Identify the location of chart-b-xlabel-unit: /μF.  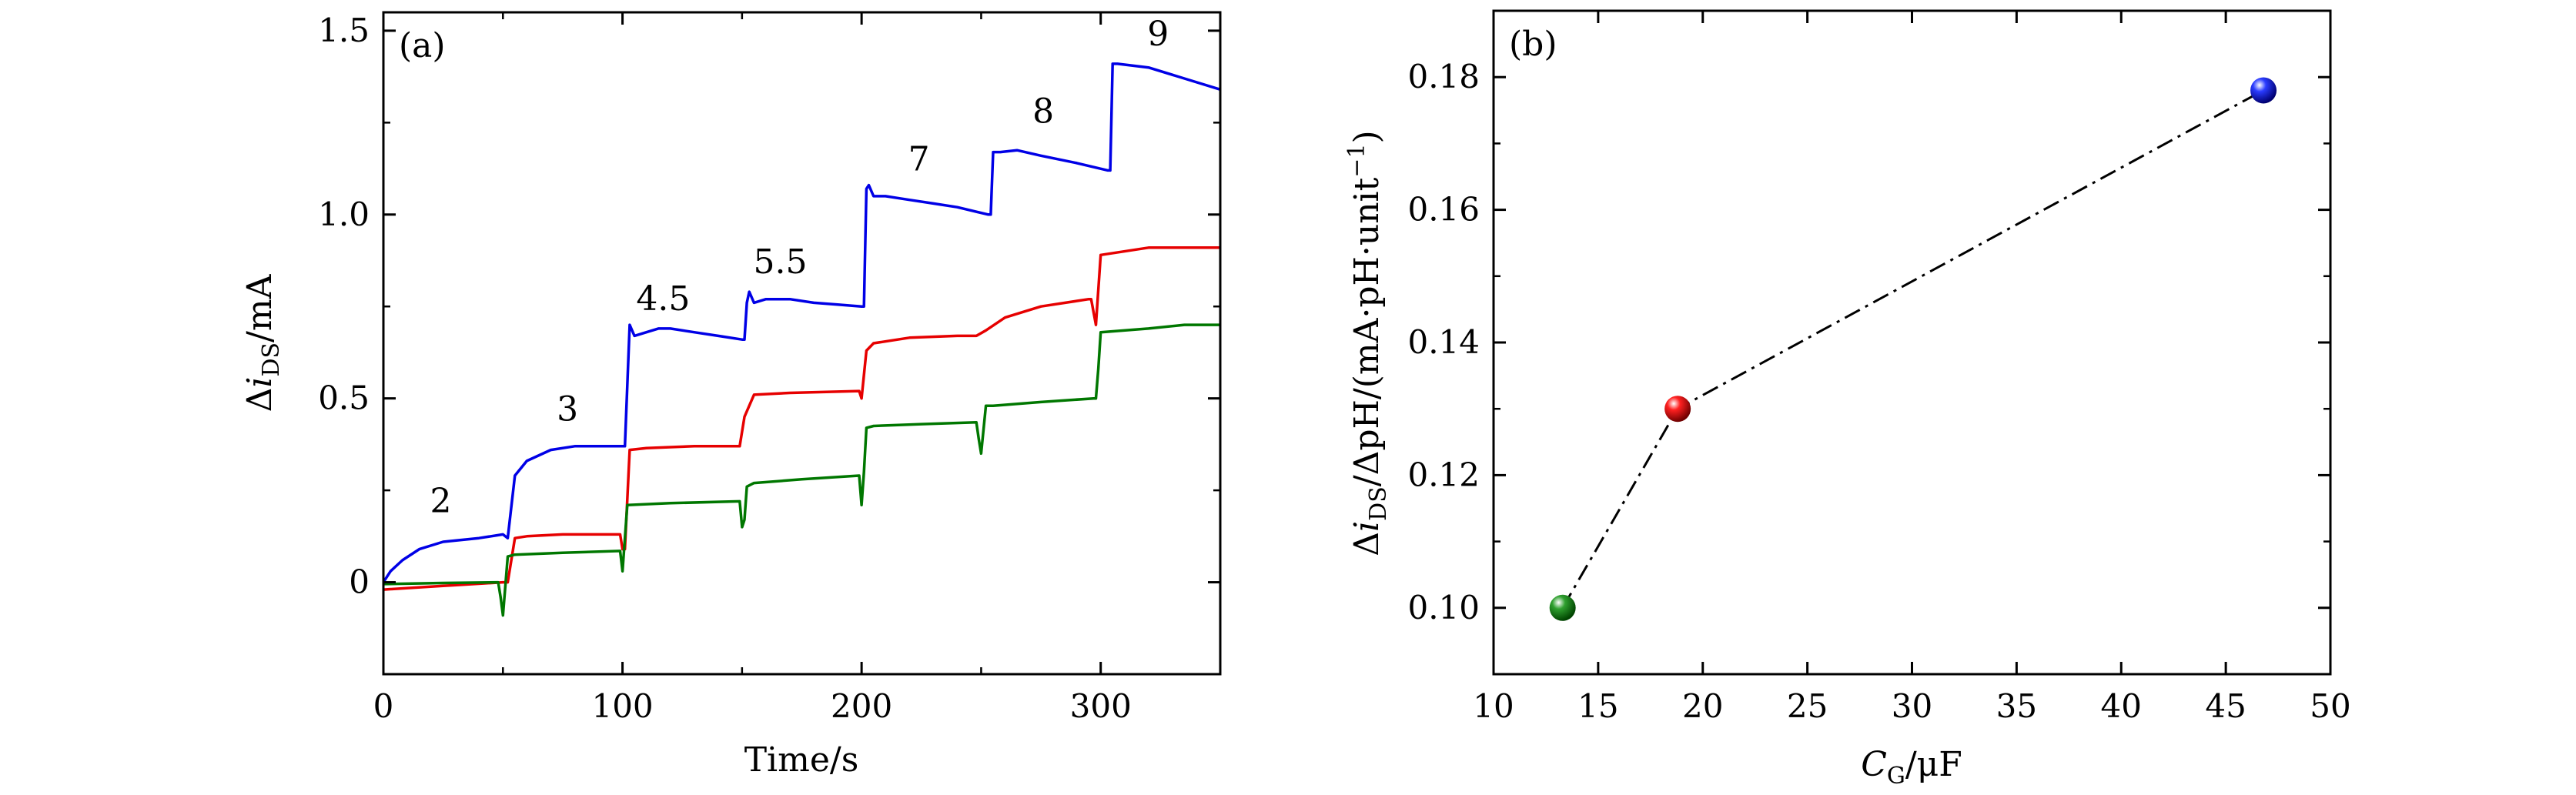
(1933, 764).